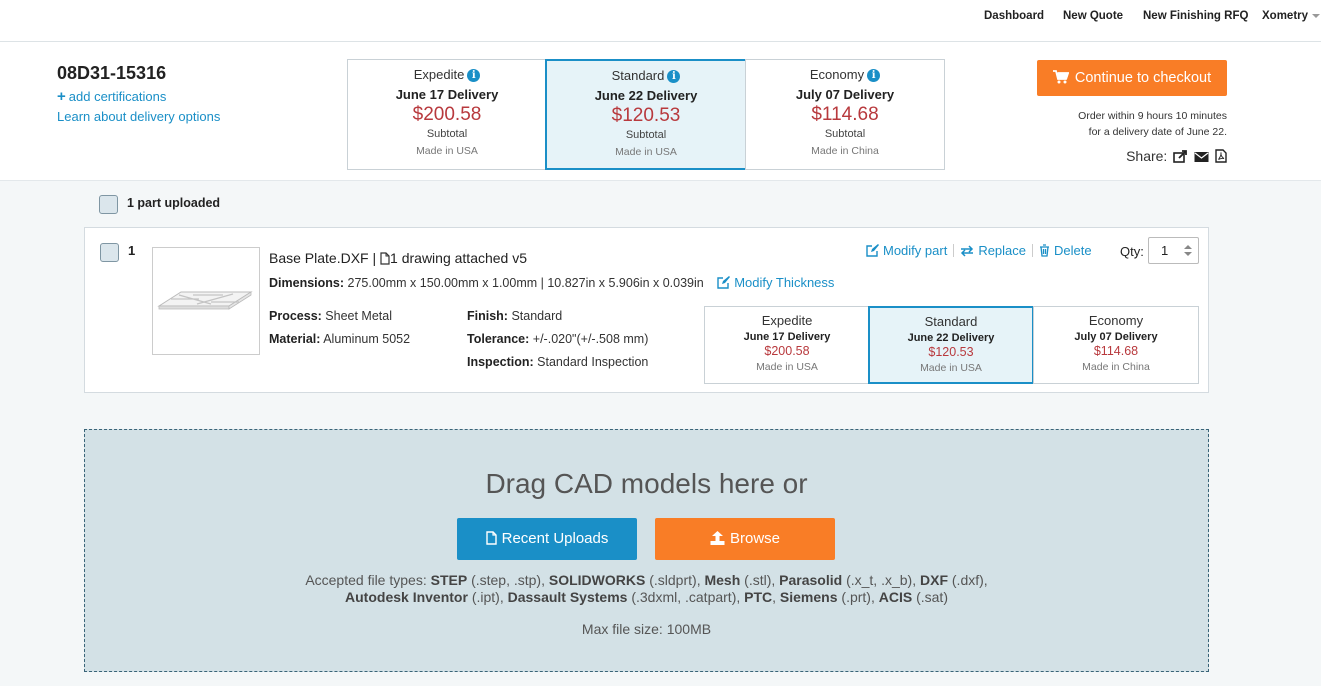 The image size is (1321, 686). I want to click on finish-label: Finish:, so click(487, 316).